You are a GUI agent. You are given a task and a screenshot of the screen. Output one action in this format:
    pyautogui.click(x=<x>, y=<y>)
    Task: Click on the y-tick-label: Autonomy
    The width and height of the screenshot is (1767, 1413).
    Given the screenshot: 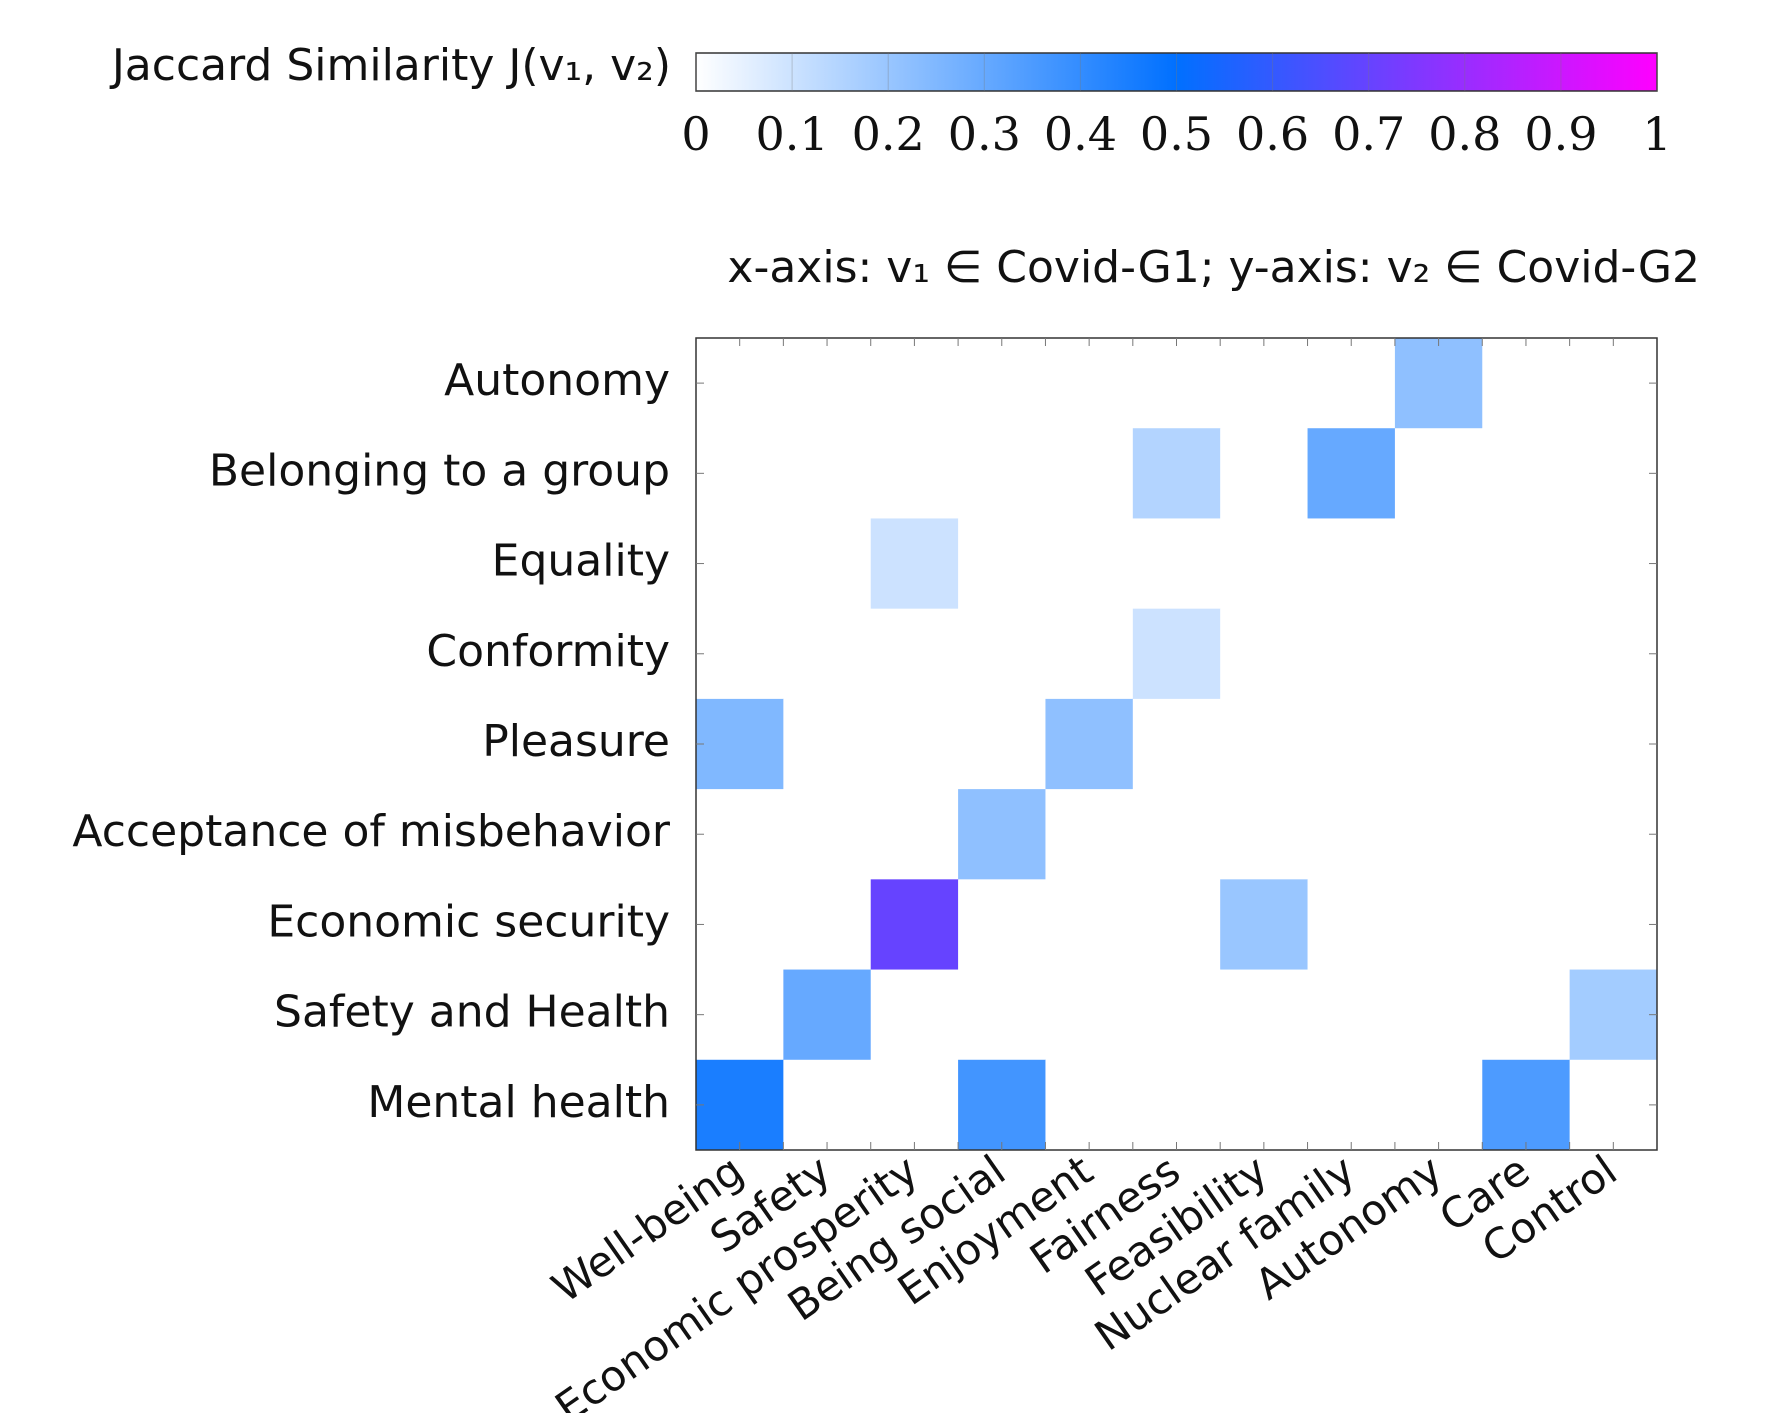 What is the action you would take?
    pyautogui.click(x=557, y=380)
    